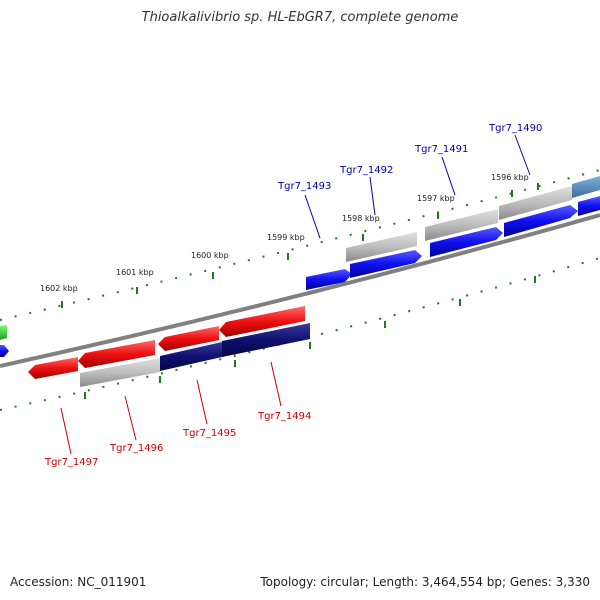  I want to click on tick-label: 1597 kbp, so click(436, 198).